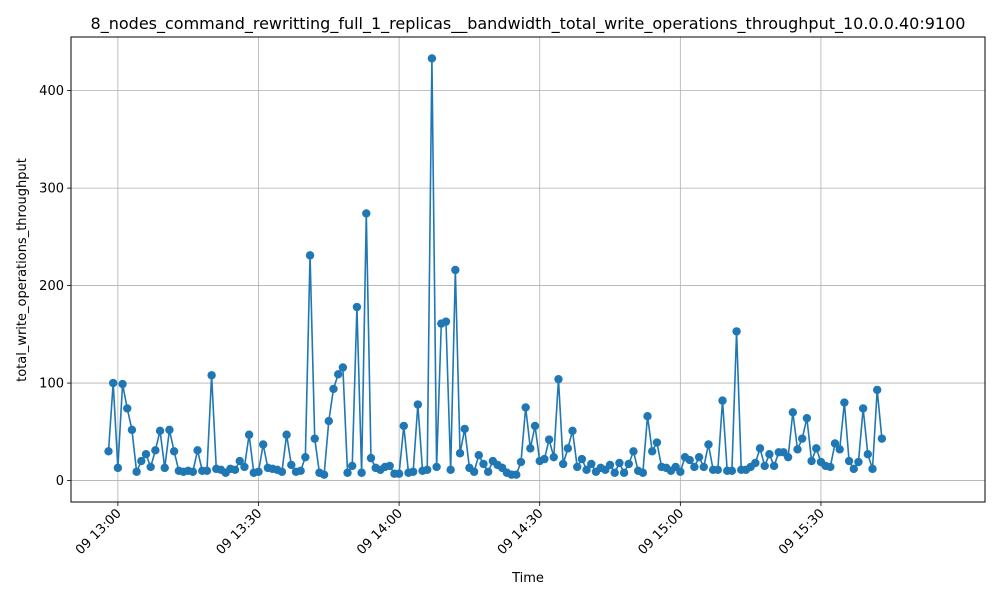  What do you see at coordinates (527, 578) in the screenshot?
I see `x-axis-label: Time` at bounding box center [527, 578].